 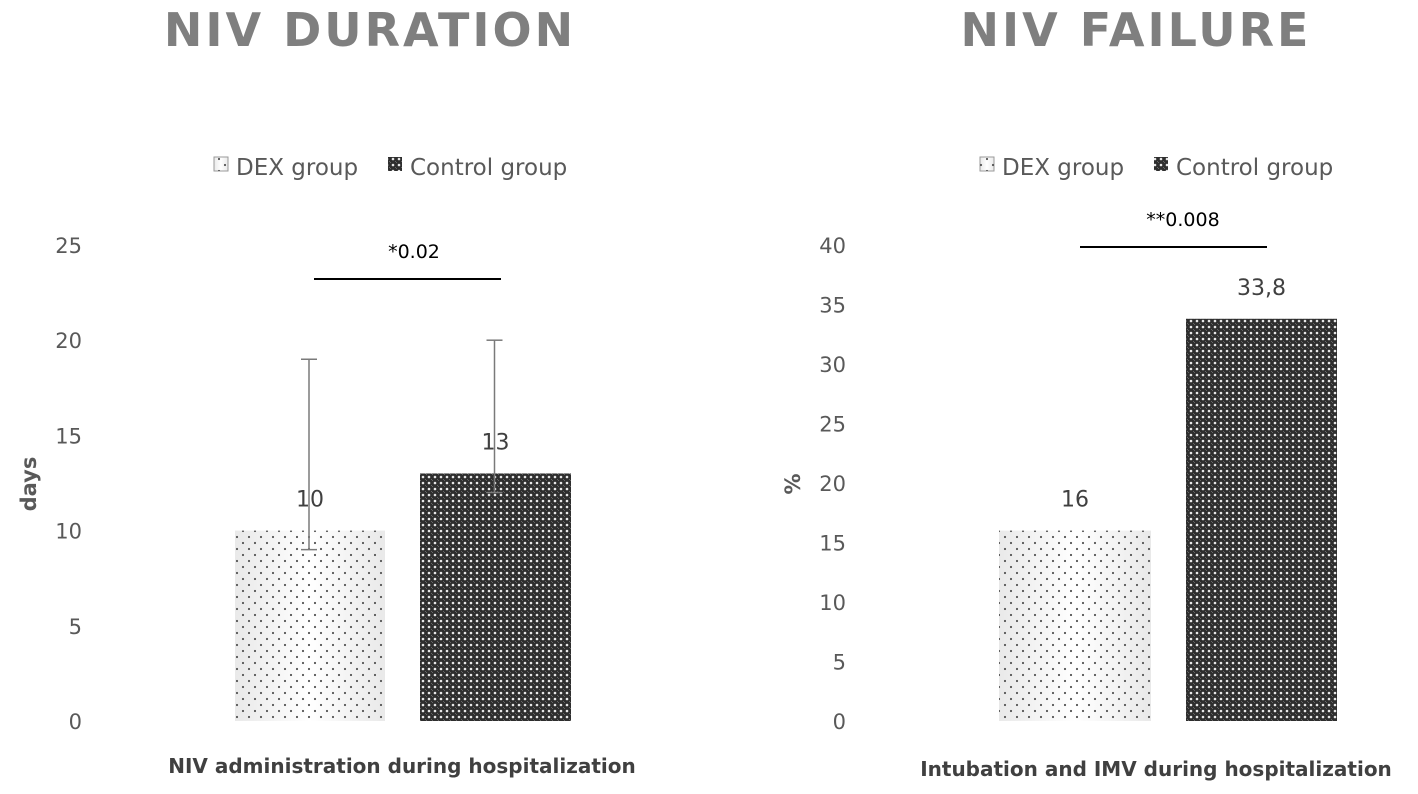 What do you see at coordinates (496, 442) in the screenshot?
I see `data-label-control: 13` at bounding box center [496, 442].